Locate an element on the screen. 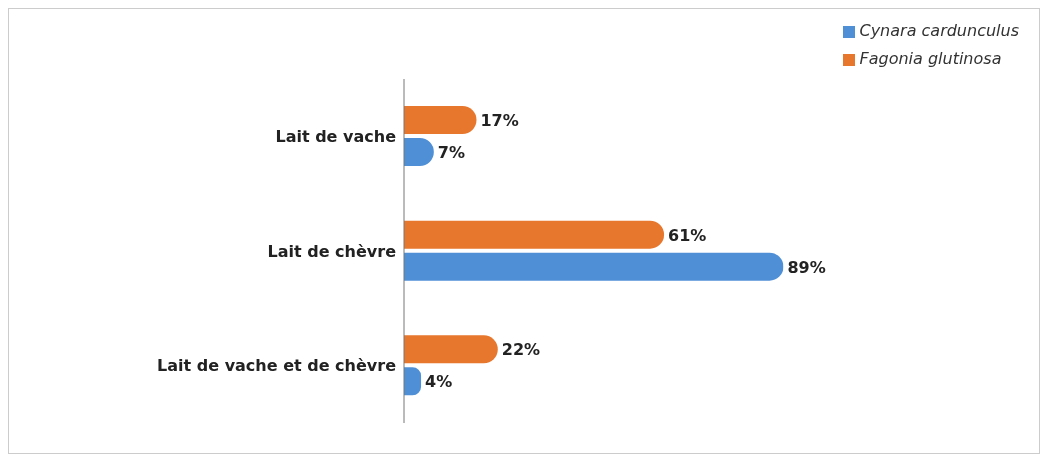  data-label: 4% is located at coordinates (439, 382).